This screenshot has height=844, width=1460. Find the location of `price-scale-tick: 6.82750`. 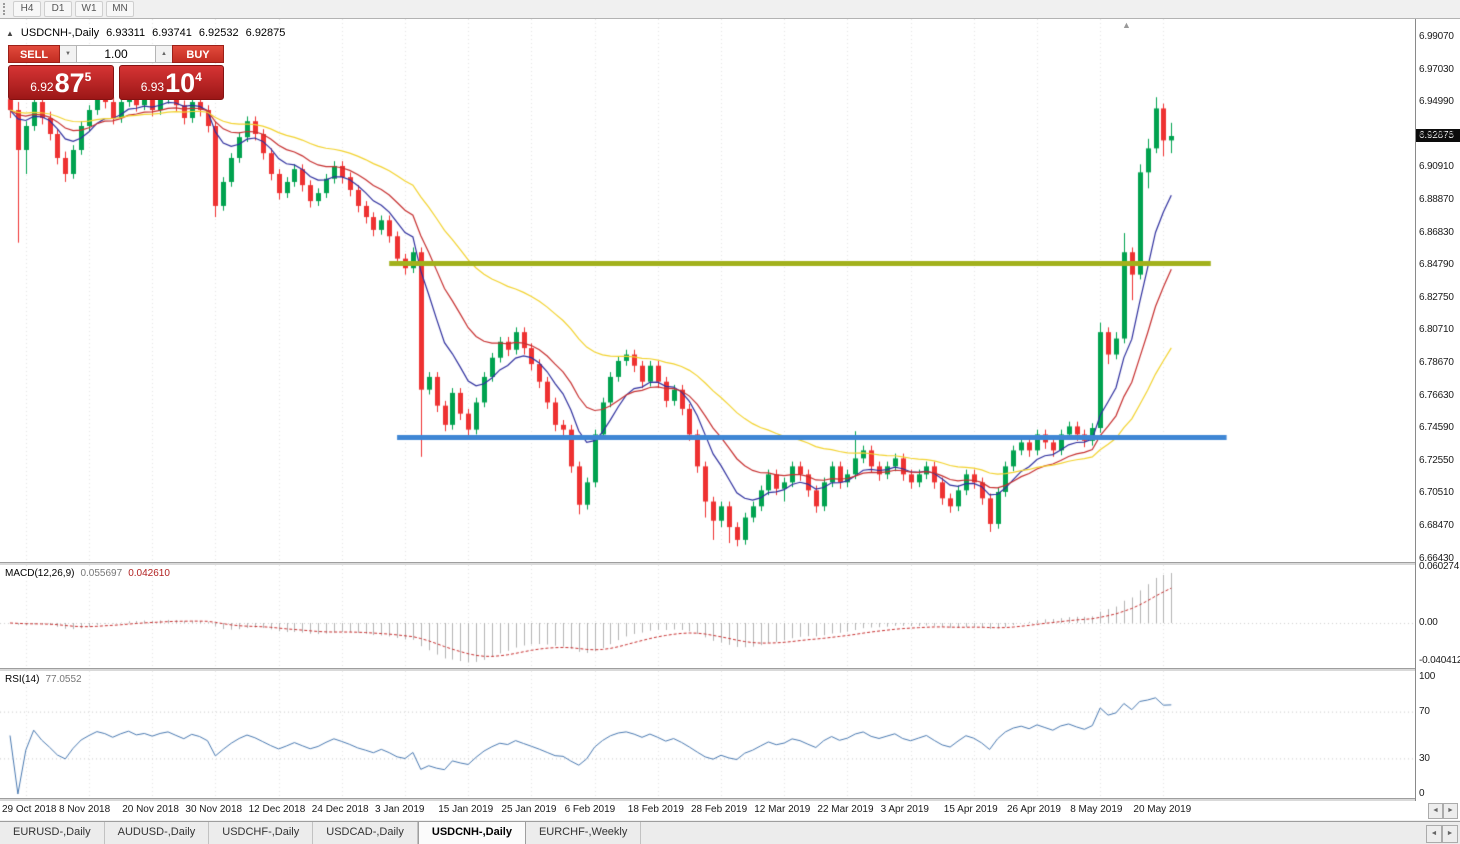

price-scale-tick: 6.82750 is located at coordinates (1436, 297).